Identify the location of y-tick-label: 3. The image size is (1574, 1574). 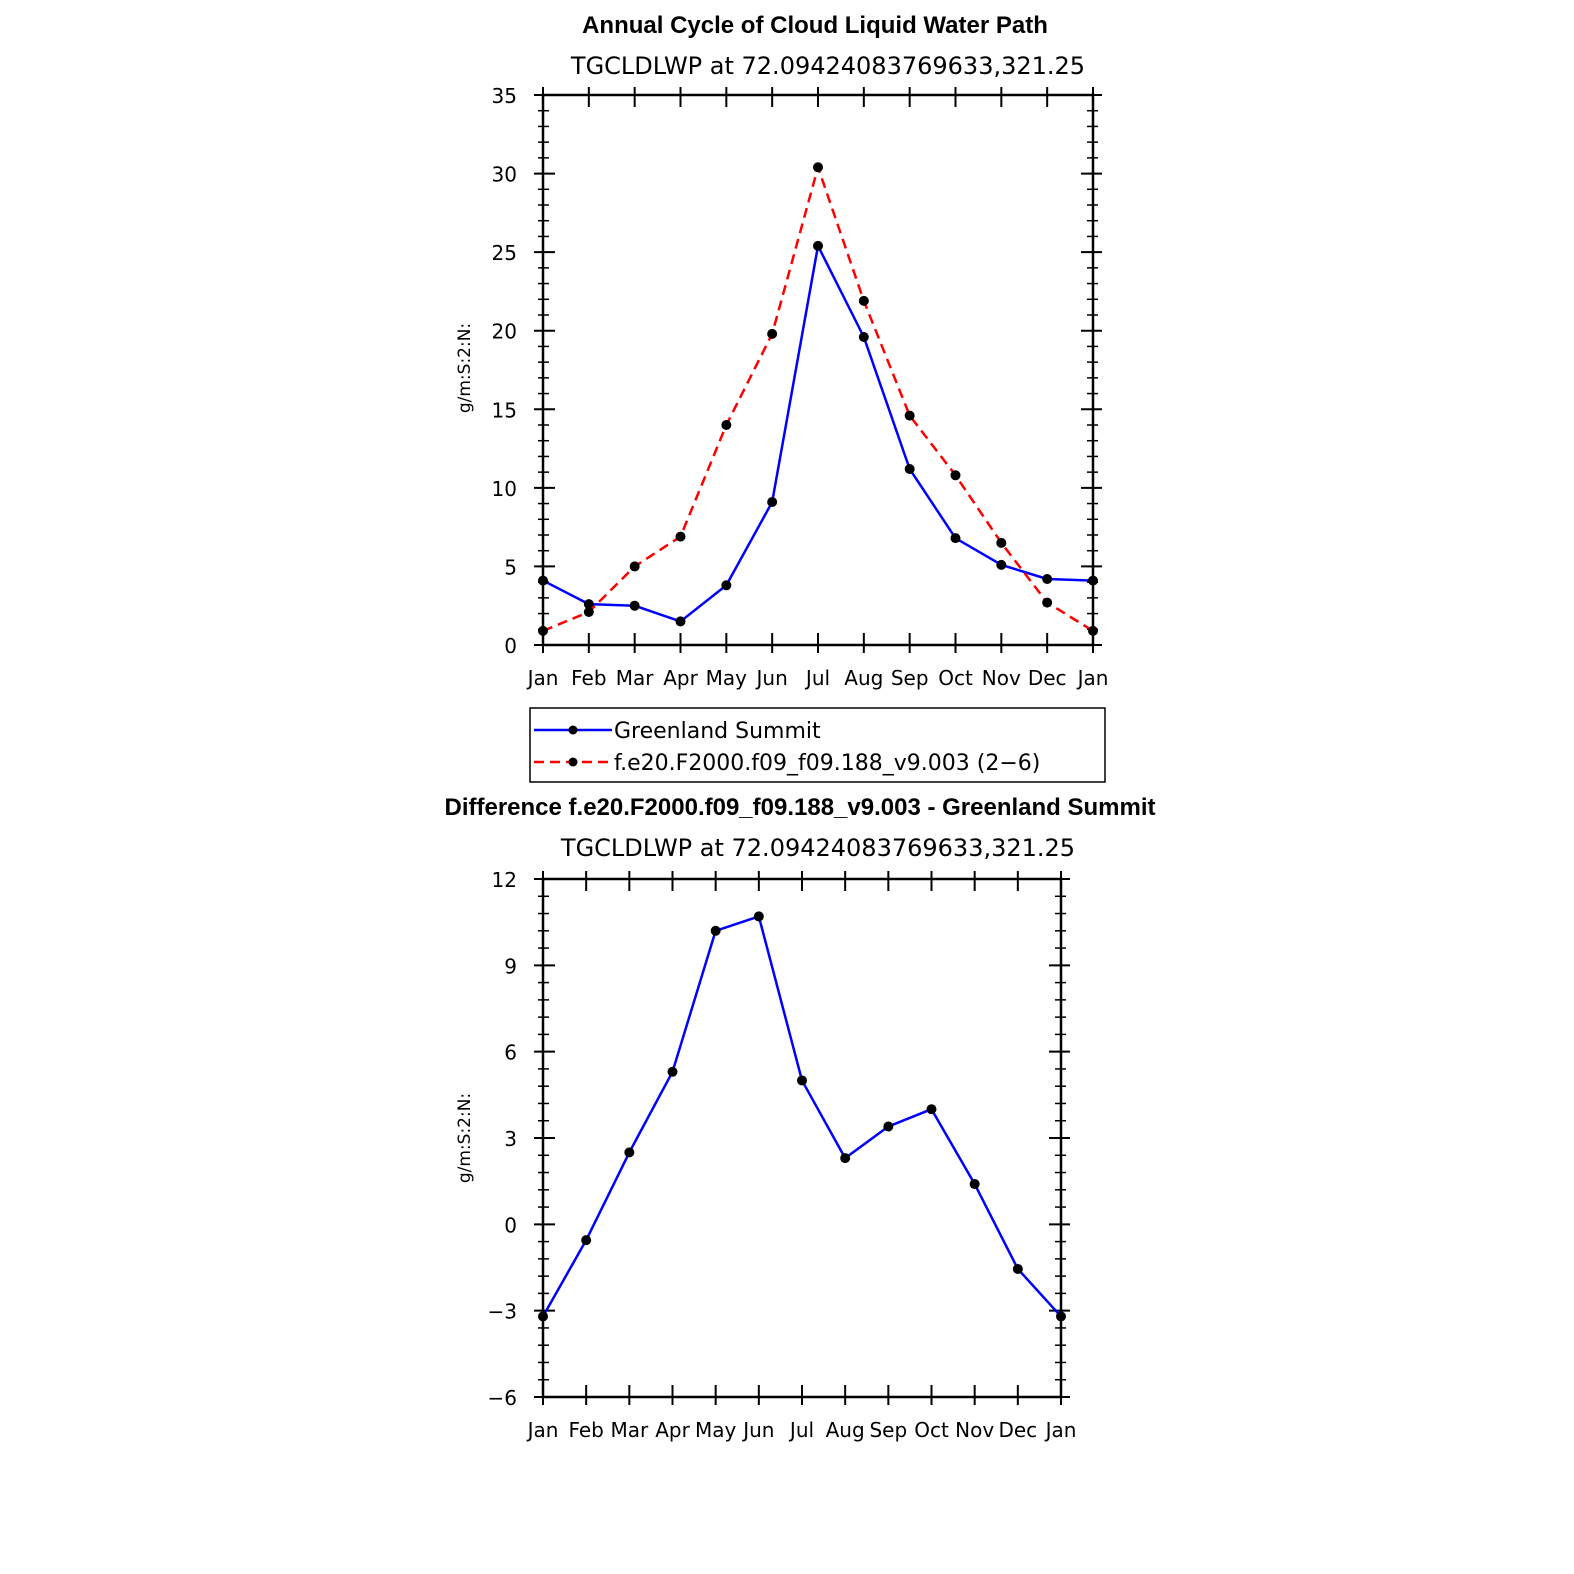
(510, 1139).